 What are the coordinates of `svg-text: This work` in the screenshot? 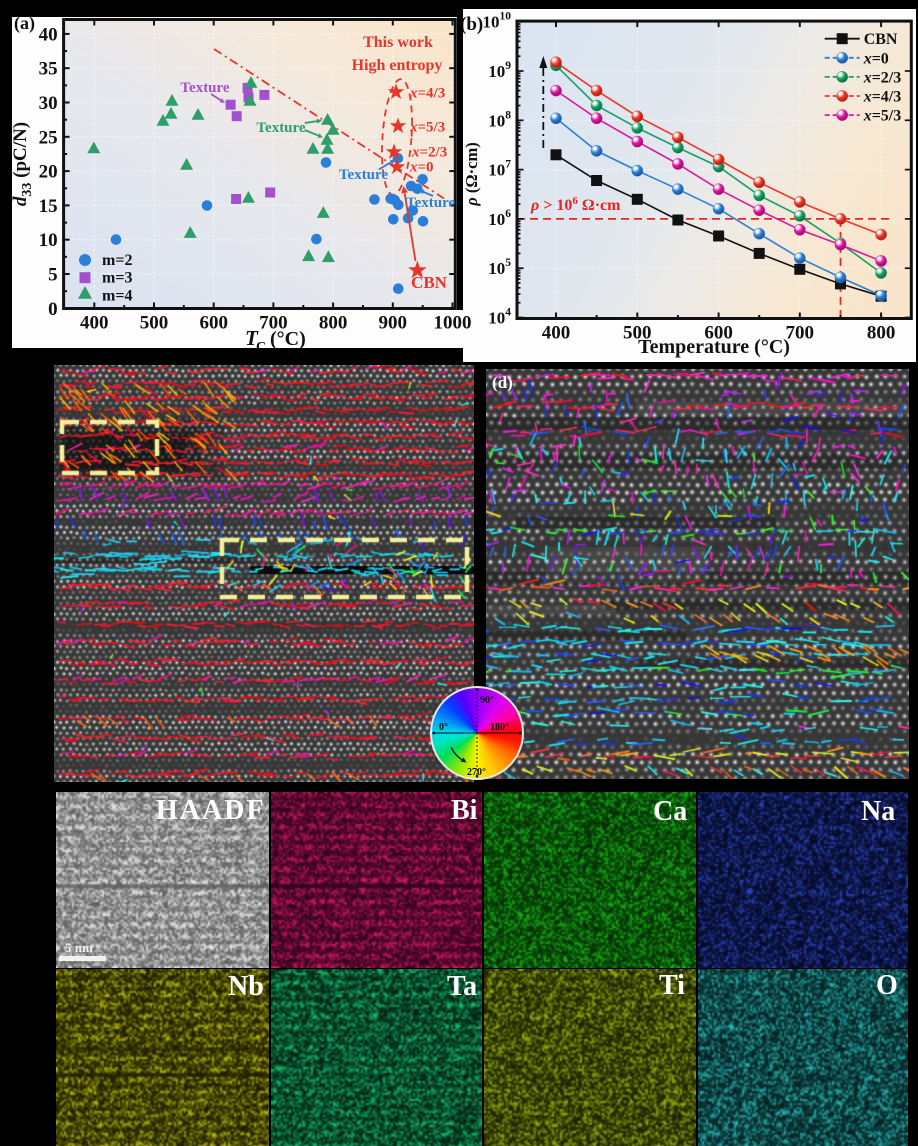 It's located at (398, 42).